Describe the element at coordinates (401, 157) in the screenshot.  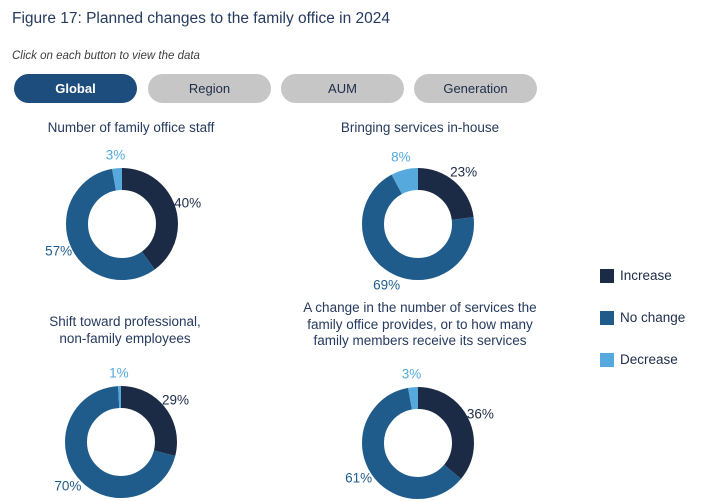
I see `slice-label-decrease: 8%` at that location.